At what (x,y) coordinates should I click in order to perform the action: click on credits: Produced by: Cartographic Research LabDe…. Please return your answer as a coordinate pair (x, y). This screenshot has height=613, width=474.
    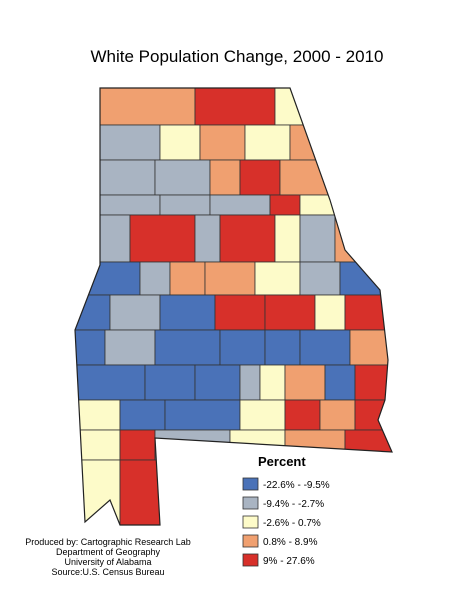
    Looking at the image, I should click on (108, 557).